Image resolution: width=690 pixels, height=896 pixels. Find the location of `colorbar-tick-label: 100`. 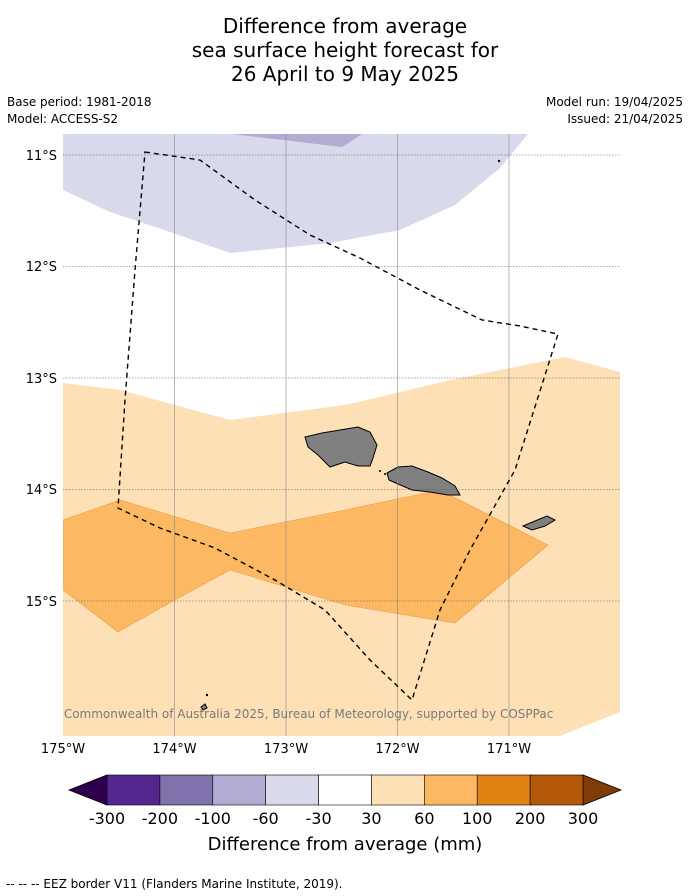

colorbar-tick-label: 100 is located at coordinates (477, 818).